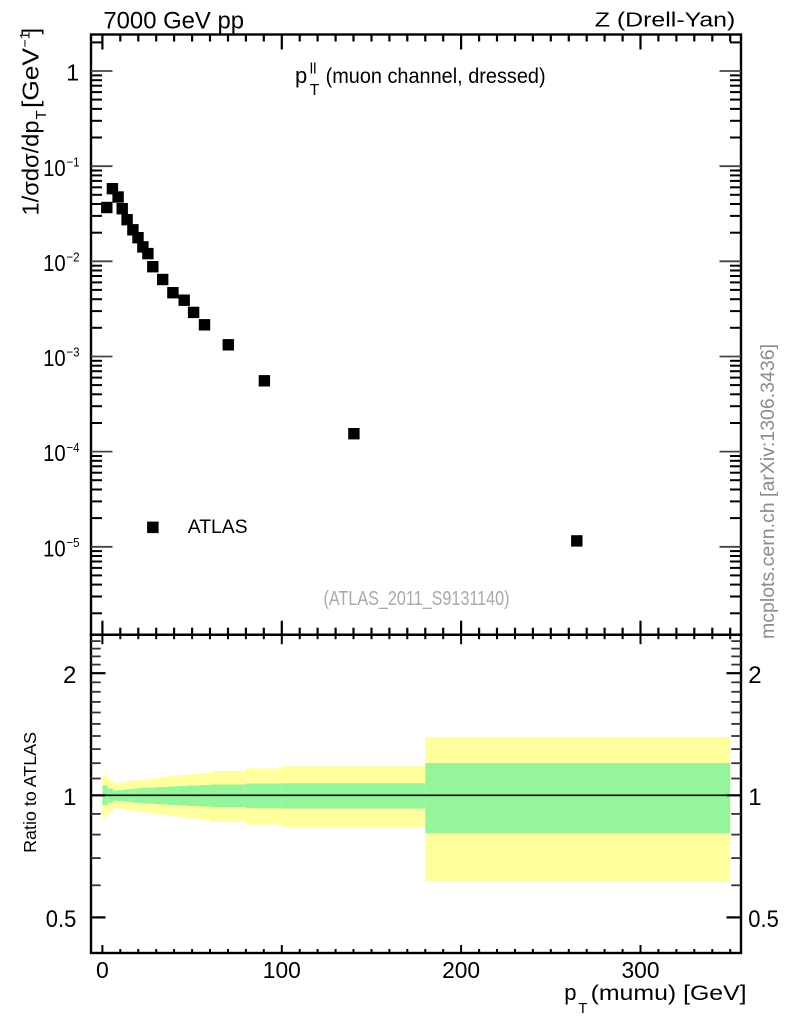  I want to click on svg-text: ATLAS, so click(218, 527).